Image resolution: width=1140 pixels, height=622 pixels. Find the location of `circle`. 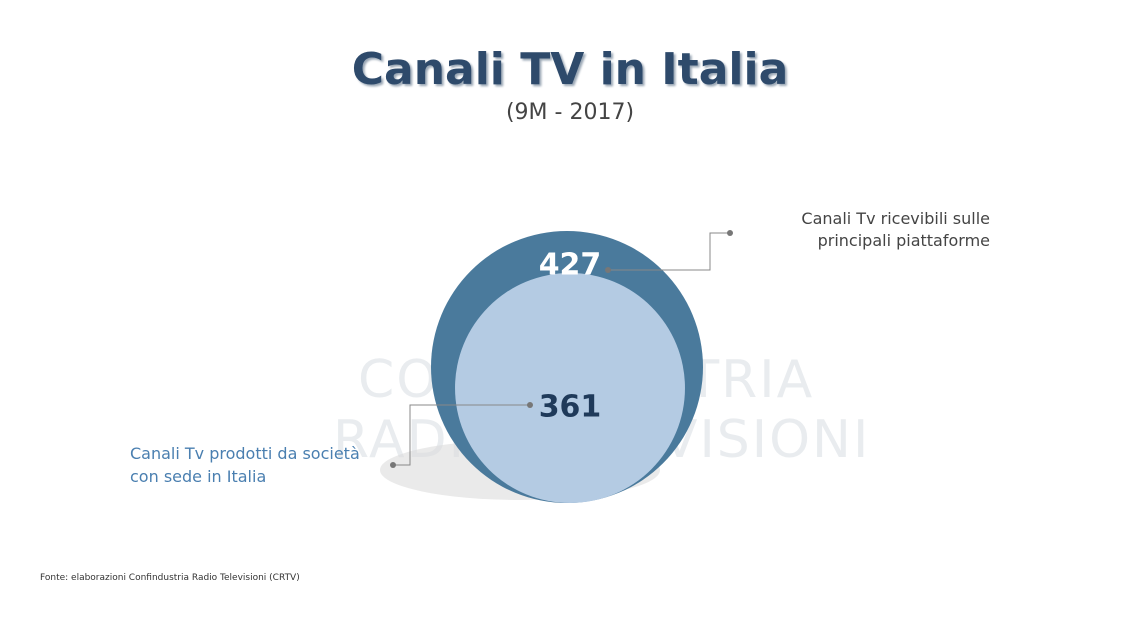

circle is located at coordinates (570, 388).